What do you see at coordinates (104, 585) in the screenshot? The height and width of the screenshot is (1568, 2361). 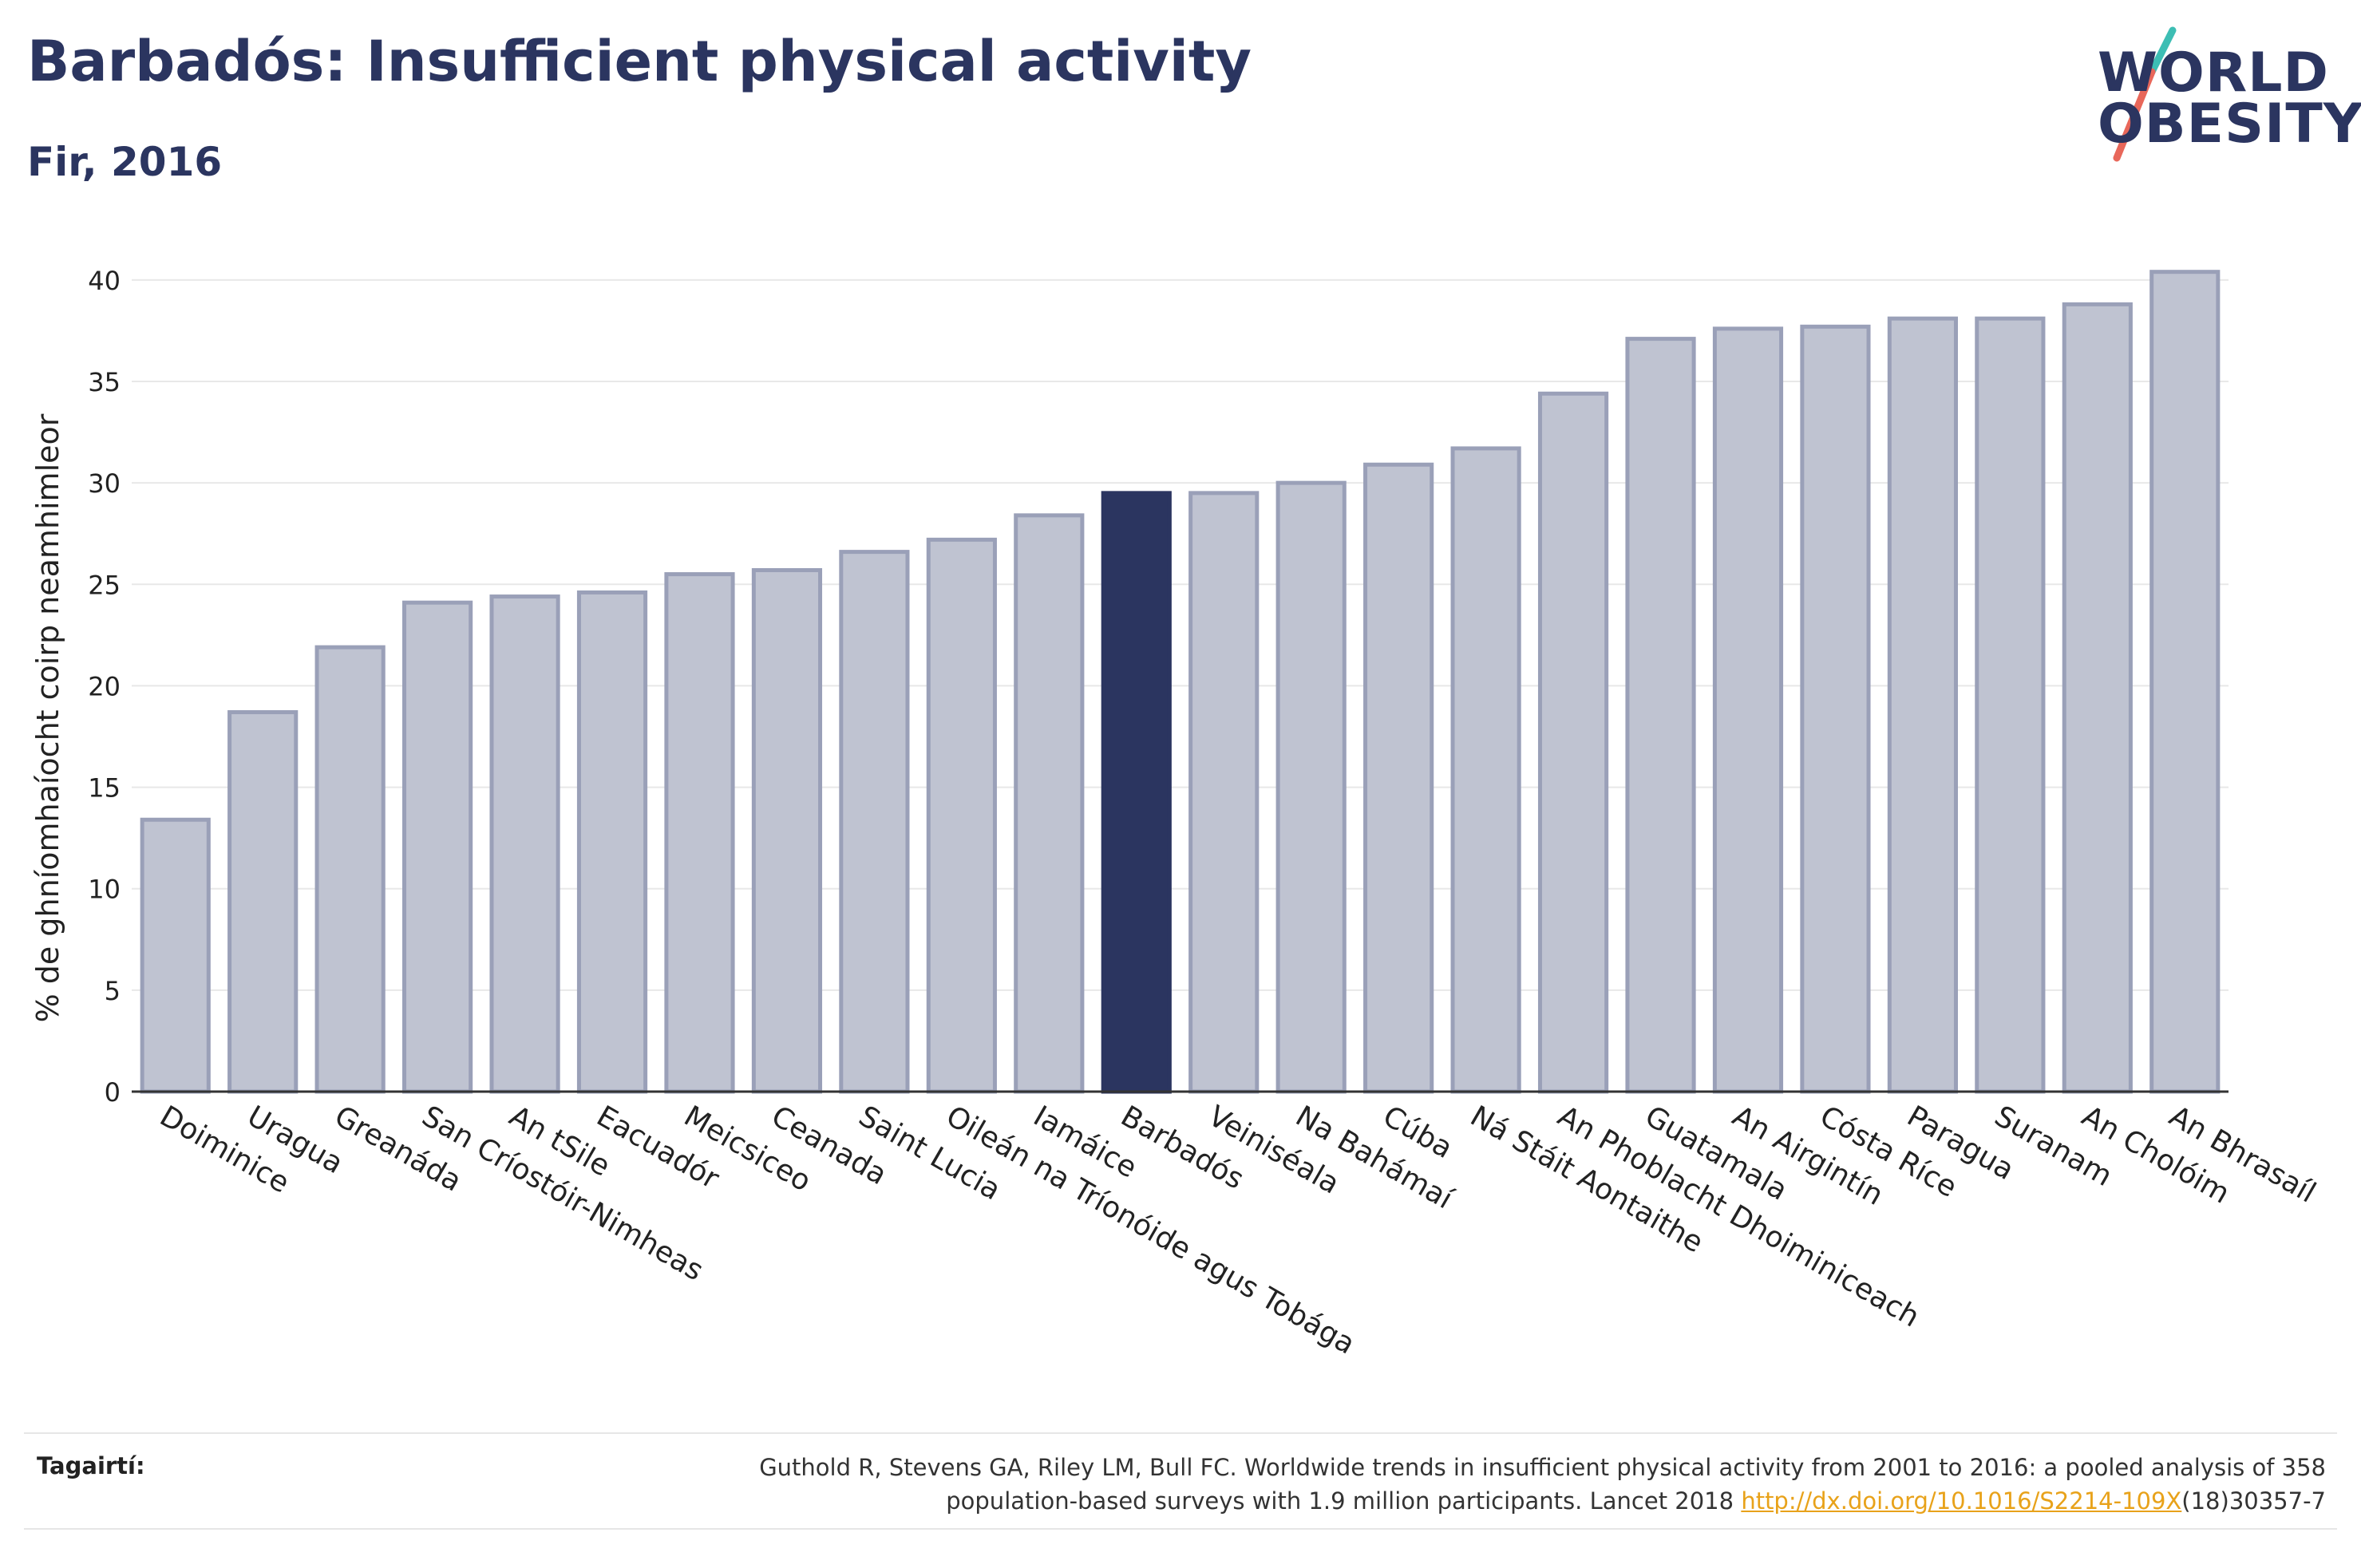 I see `y-tick-label: 25` at bounding box center [104, 585].